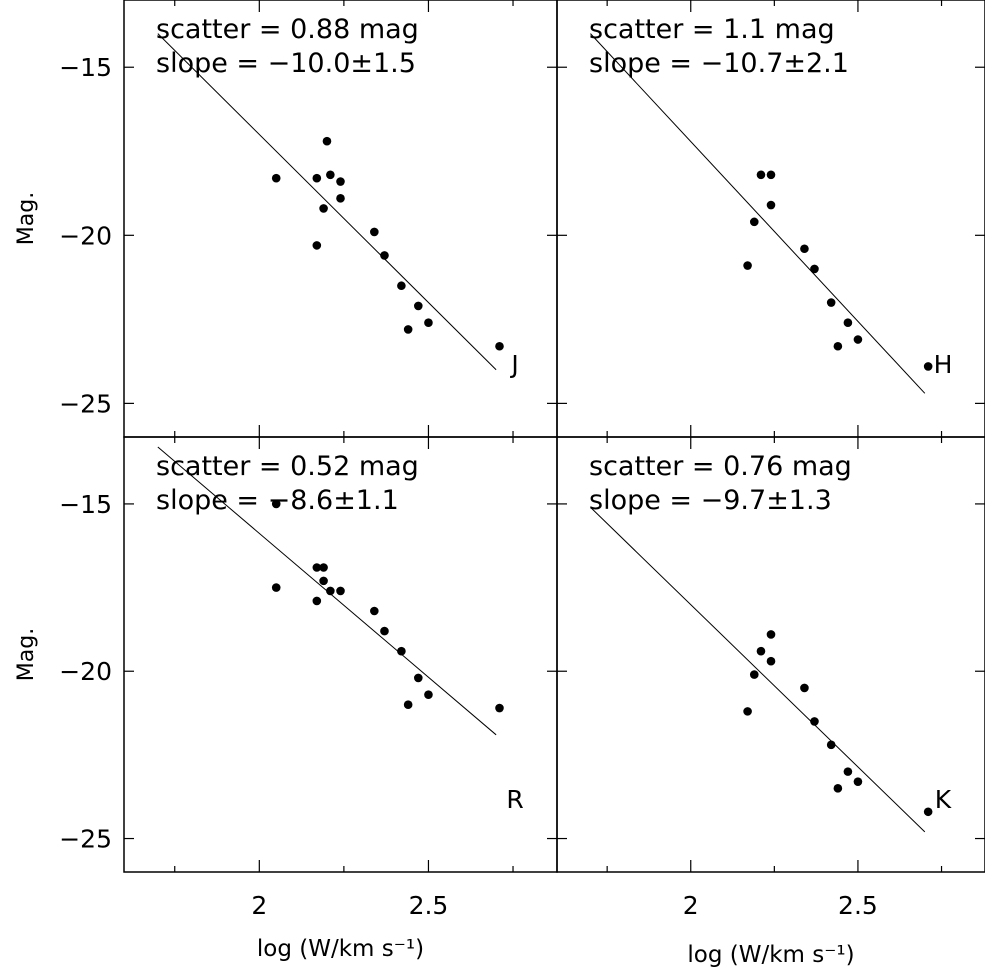  Describe the element at coordinates (287, 29) in the screenshot. I see `annotation-j-0: scatter = 0.88 mag` at that location.